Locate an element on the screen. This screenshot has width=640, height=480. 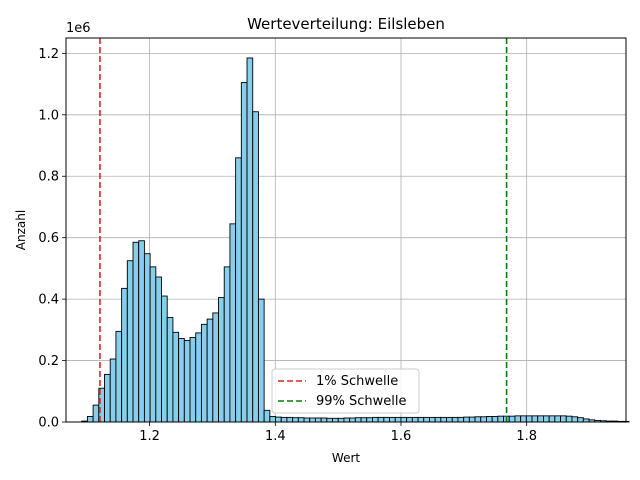
y-axis-ticks: 0.0 0.2 0.4 0.6 0.8 1.0 1.2 is located at coordinates (52, 239).